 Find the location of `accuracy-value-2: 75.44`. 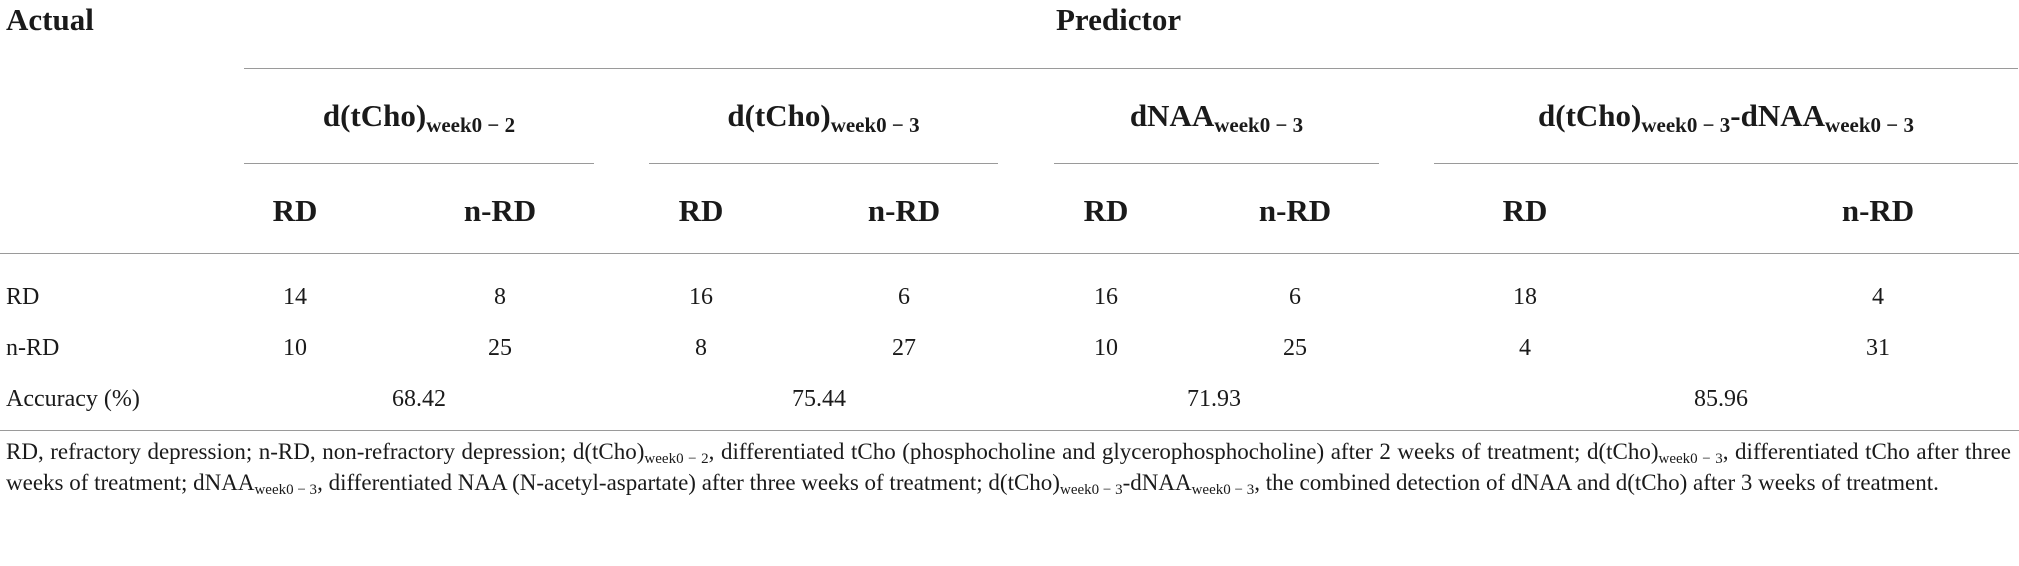

accuracy-value-2: 75.44 is located at coordinates (819, 399).